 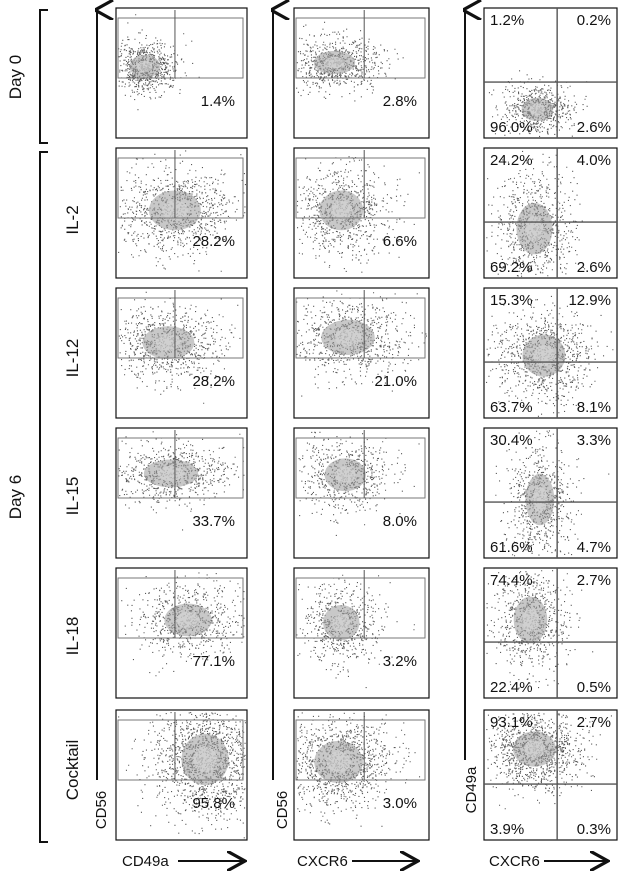 I want to click on gate-percent-label: 21.0%, so click(x=395, y=381).